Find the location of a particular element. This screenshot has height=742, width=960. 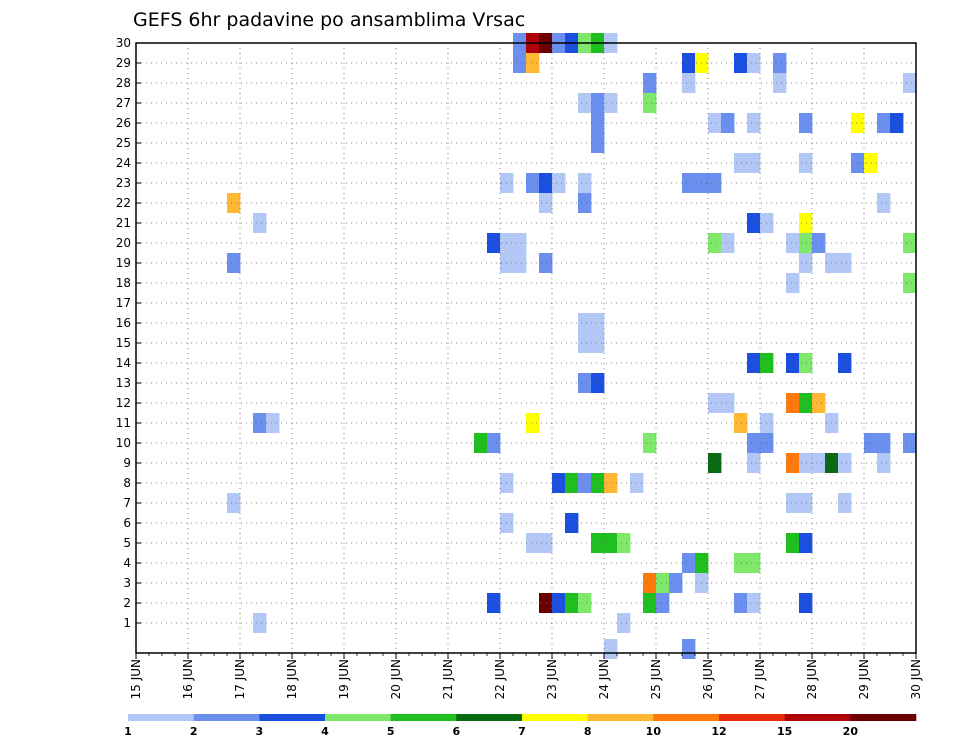

colorbar-label: 2 is located at coordinates (194, 731).